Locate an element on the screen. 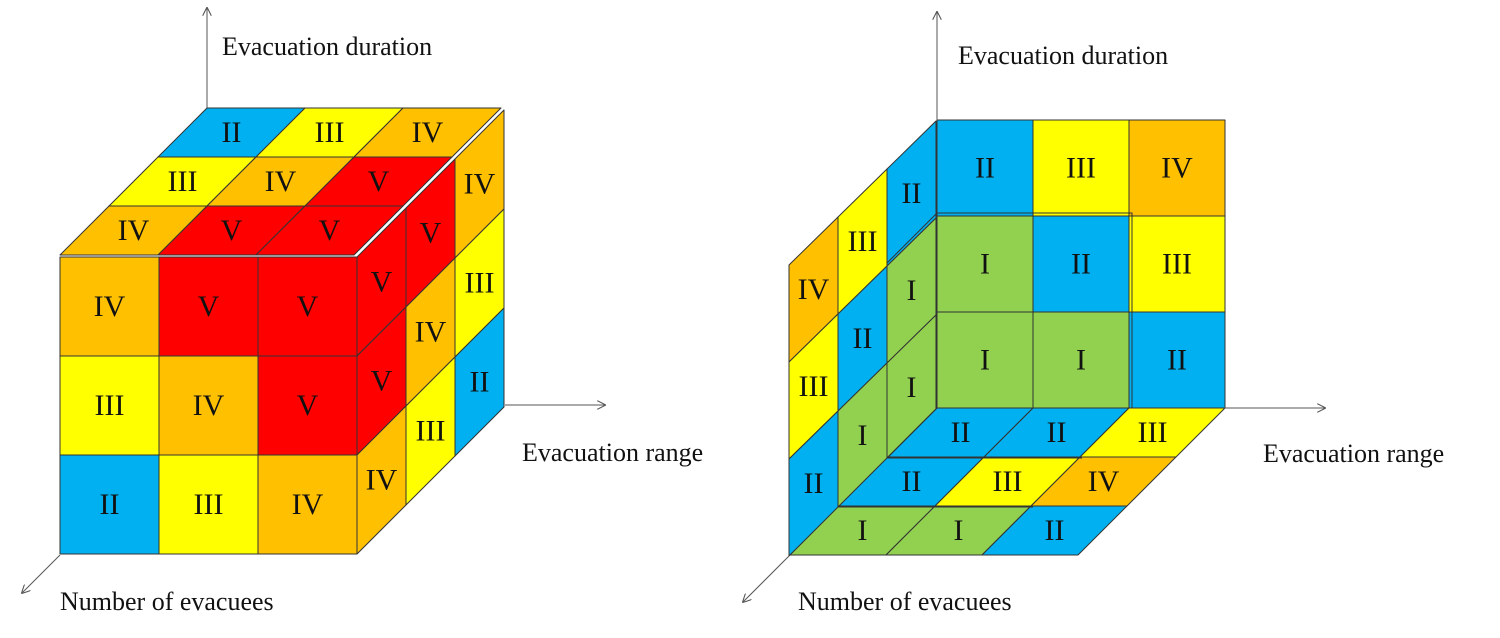  inner-edge-depth is located at coordinates (912, 433).